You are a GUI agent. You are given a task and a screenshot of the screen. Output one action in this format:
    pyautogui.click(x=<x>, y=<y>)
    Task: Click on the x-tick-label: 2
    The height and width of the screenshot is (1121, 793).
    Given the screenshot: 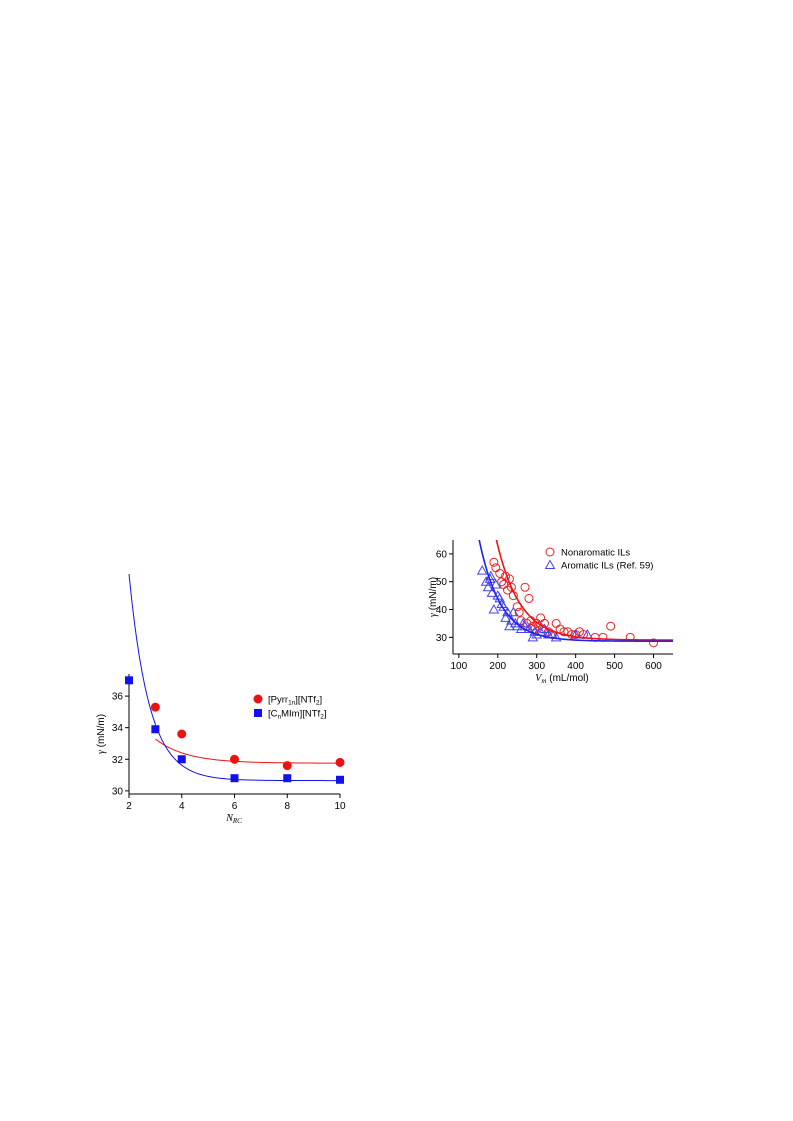 What is the action you would take?
    pyautogui.click(x=129, y=806)
    